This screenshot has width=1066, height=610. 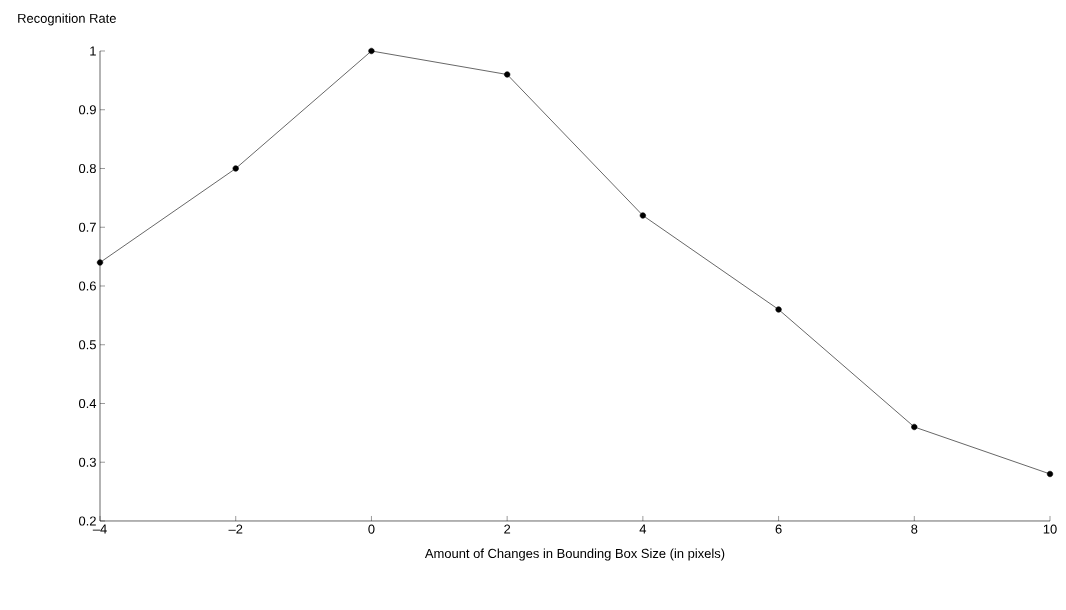 I want to click on y-tick-label: 0.4, so click(x=87, y=403).